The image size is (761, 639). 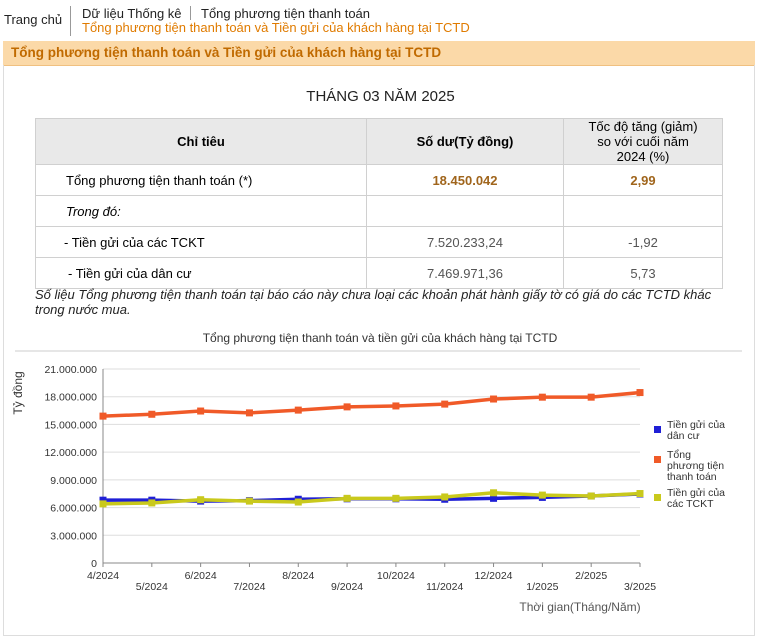 What do you see at coordinates (73, 481) in the screenshot?
I see `y-tick-label: 9.000.000` at bounding box center [73, 481].